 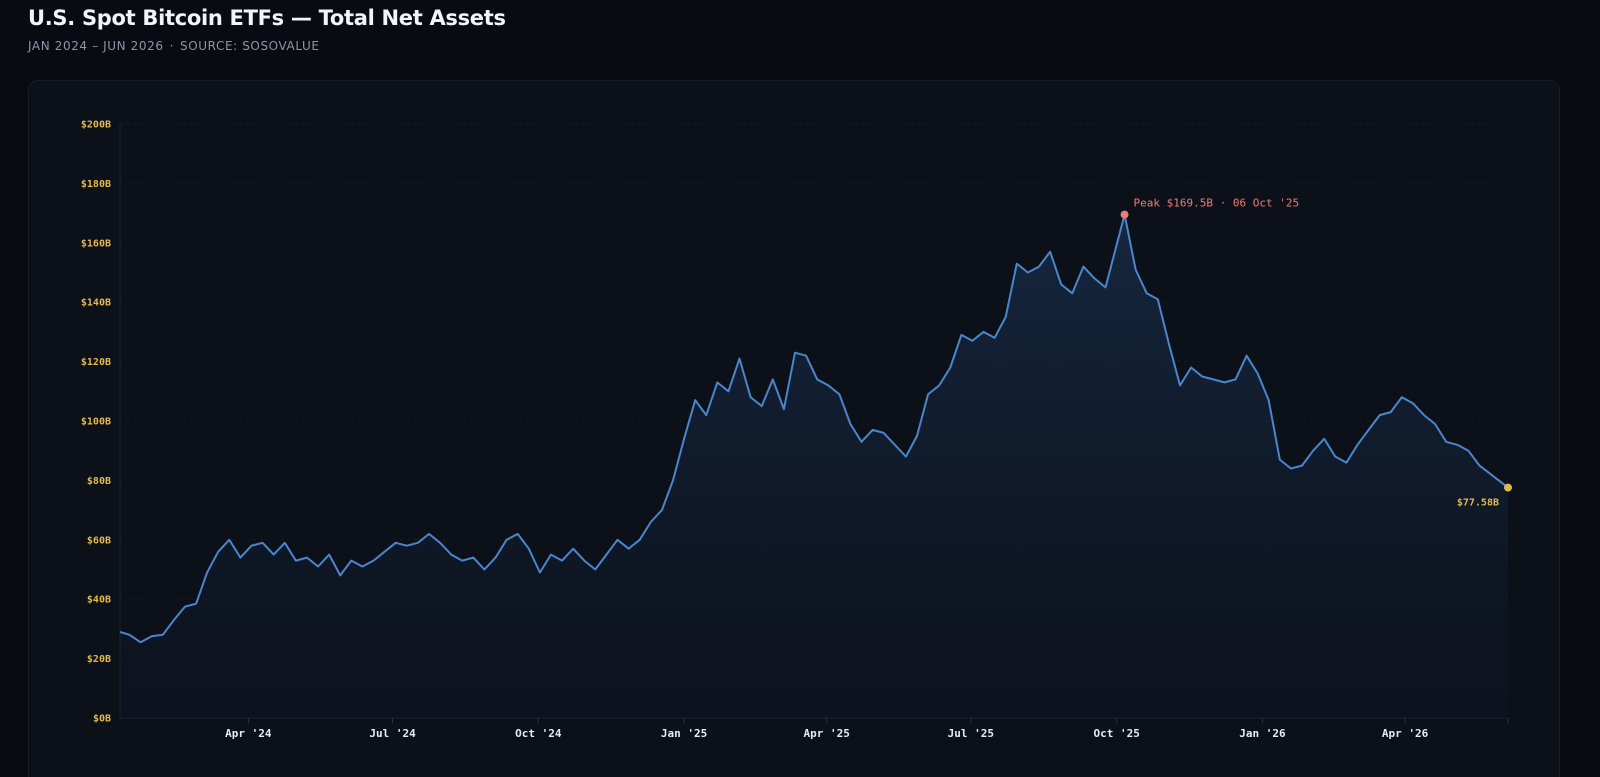 What do you see at coordinates (1508, 487) in the screenshot?
I see `last-value-marker` at bounding box center [1508, 487].